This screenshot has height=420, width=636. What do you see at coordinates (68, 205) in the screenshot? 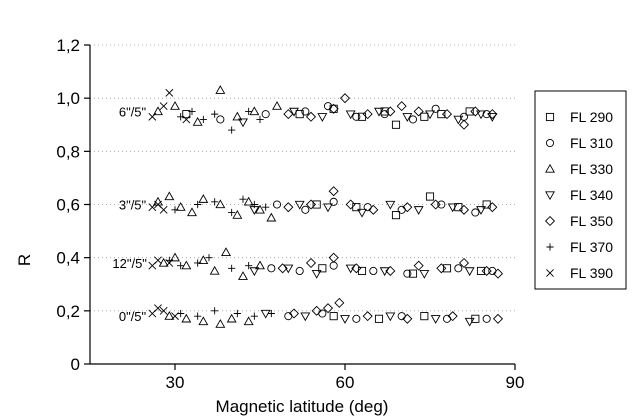
I see `y-tick-label: 0,6` at bounding box center [68, 205].